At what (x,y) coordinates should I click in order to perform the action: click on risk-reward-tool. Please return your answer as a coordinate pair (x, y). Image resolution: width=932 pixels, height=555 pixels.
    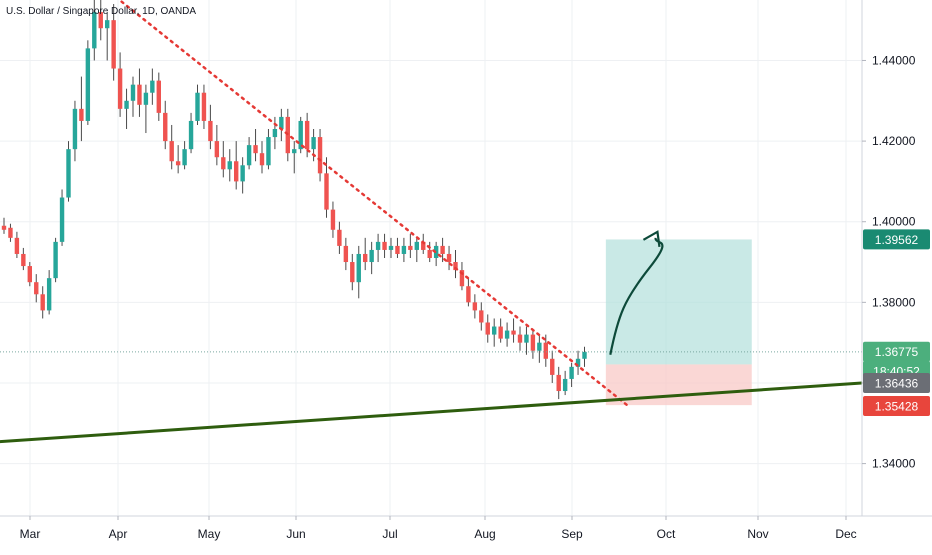
    Looking at the image, I should click on (678, 322).